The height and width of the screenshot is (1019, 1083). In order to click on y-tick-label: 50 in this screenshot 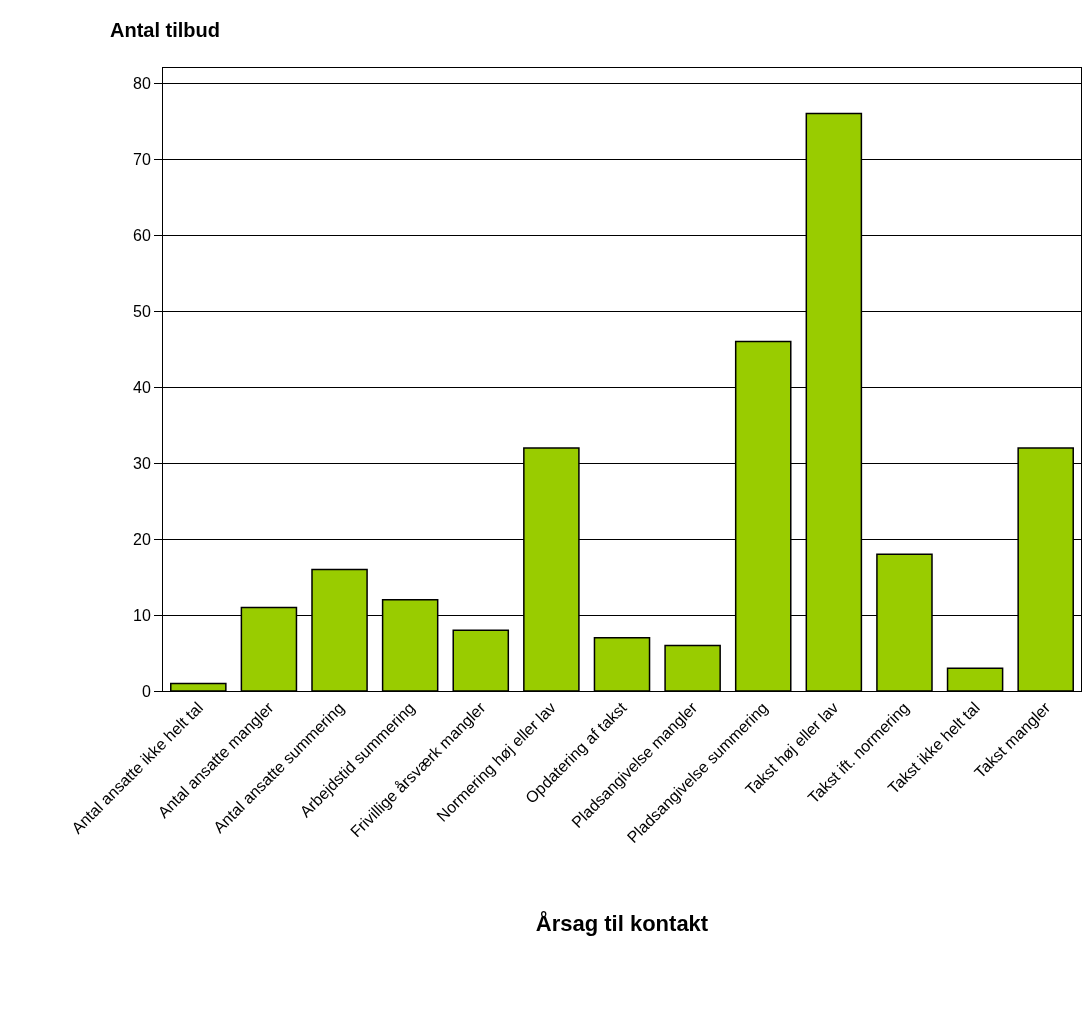, I will do `click(142, 311)`.